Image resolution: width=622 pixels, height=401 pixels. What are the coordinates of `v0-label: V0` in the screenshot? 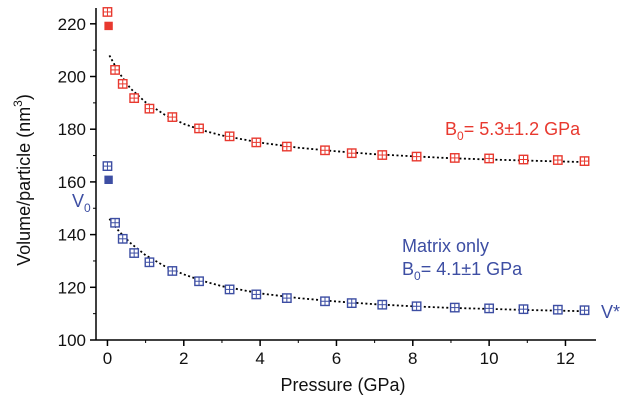 It's located at (81, 203).